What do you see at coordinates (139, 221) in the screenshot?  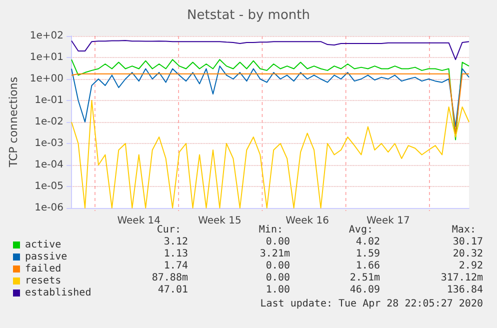 I see `x-tick-label: Week 14` at bounding box center [139, 221].